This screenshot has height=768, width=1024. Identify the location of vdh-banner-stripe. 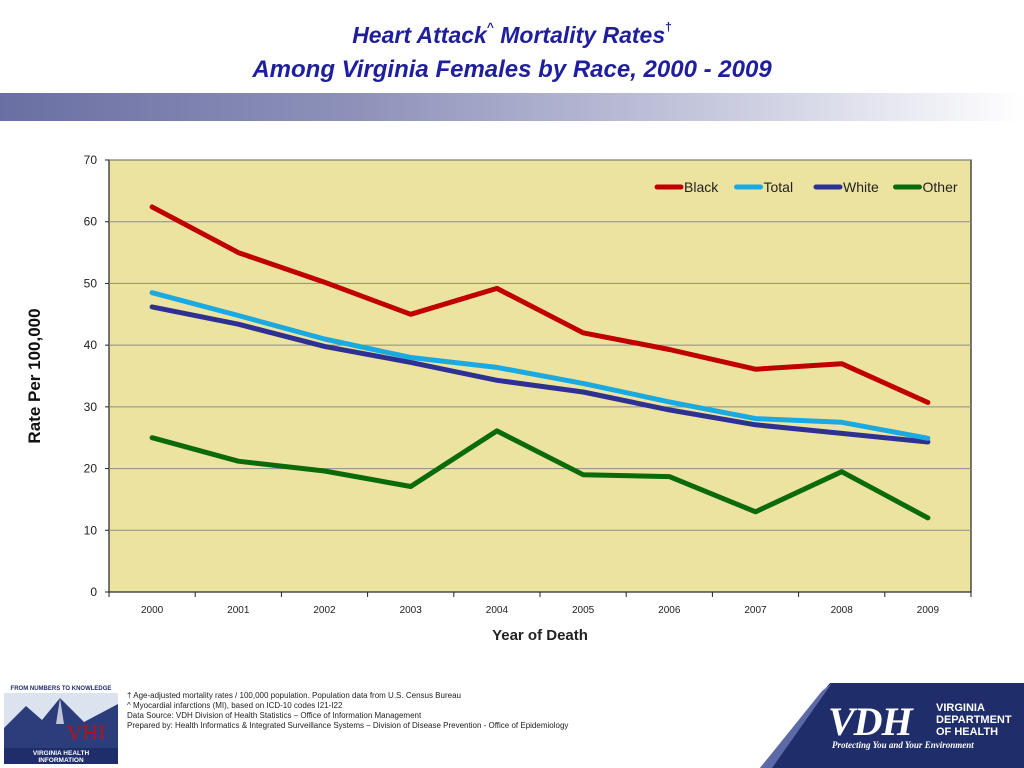
(796, 725).